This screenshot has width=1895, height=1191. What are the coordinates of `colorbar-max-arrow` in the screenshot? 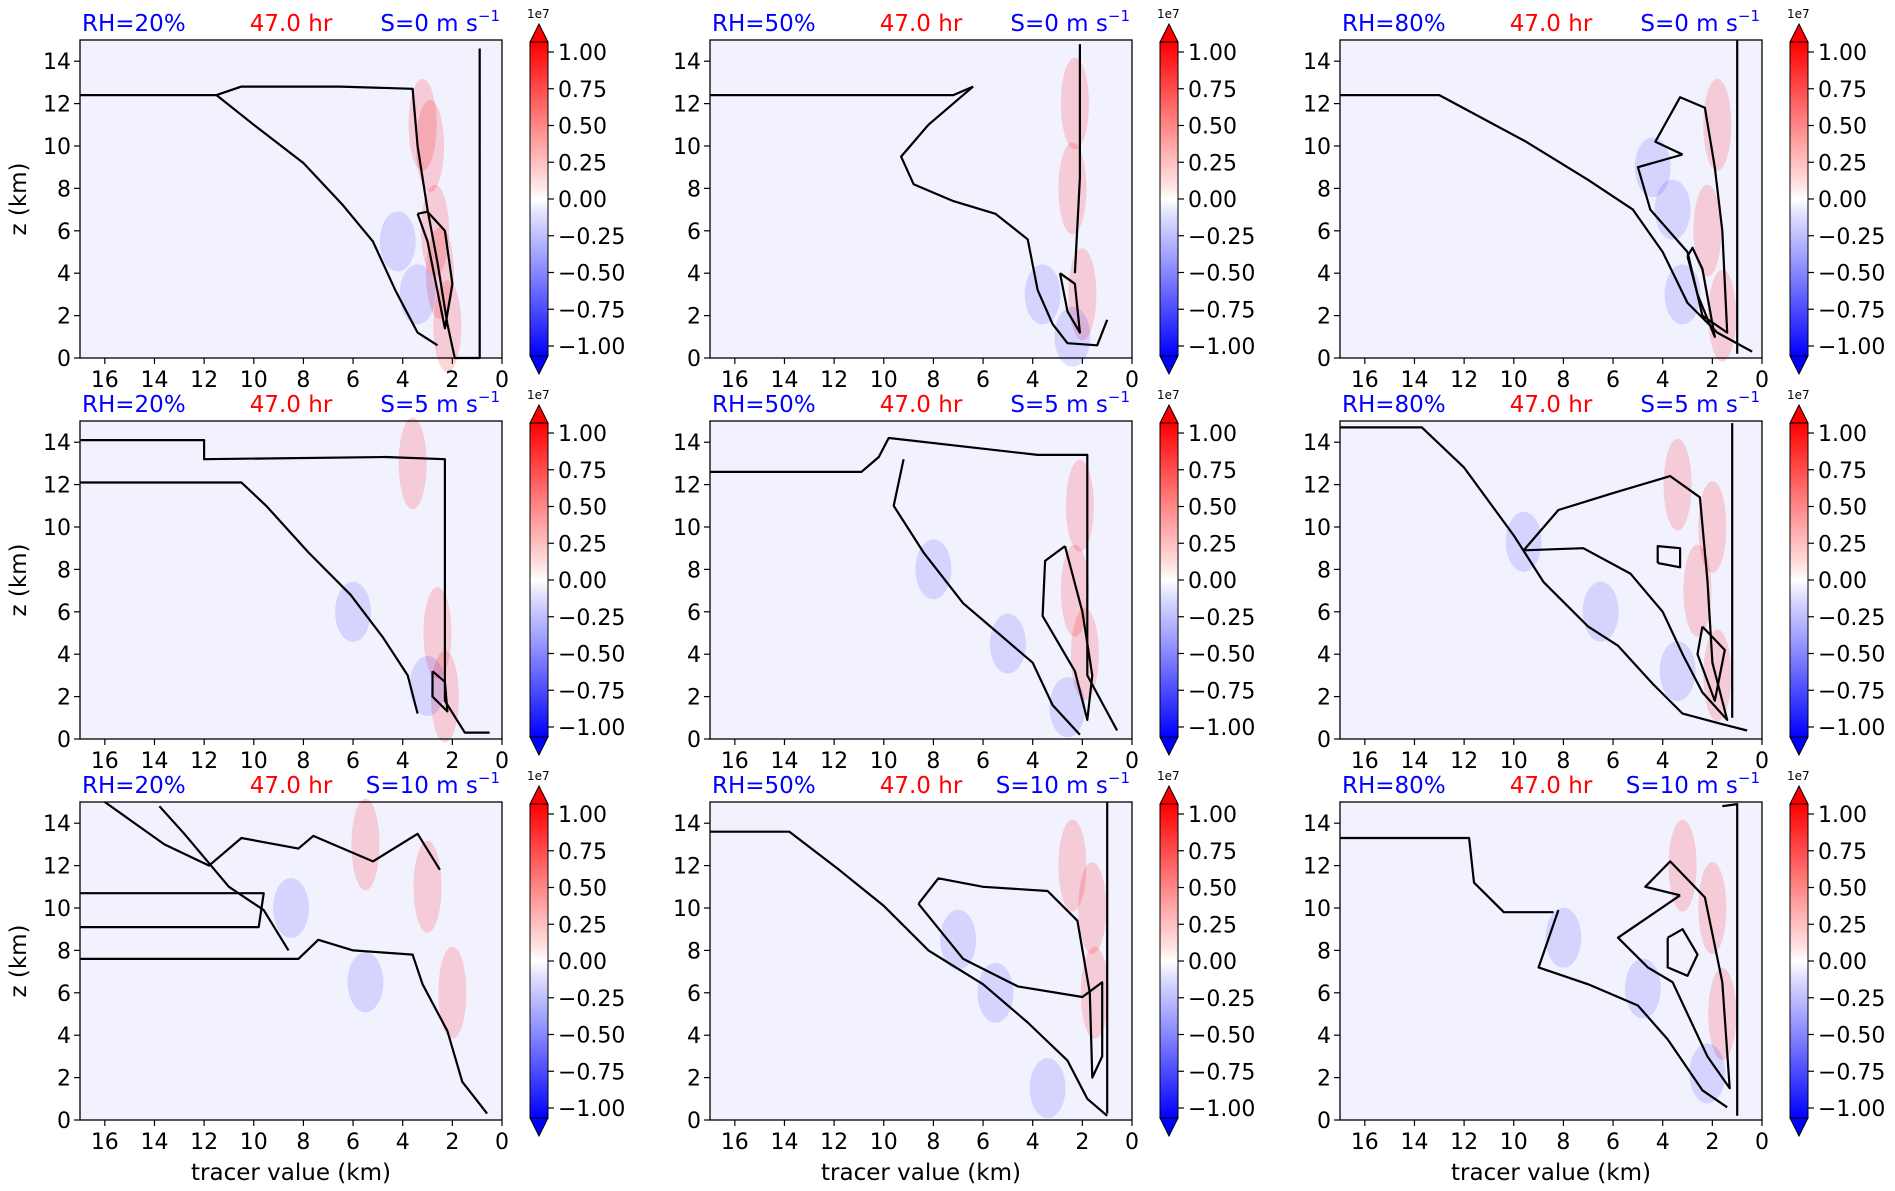 It's located at (1169, 413).